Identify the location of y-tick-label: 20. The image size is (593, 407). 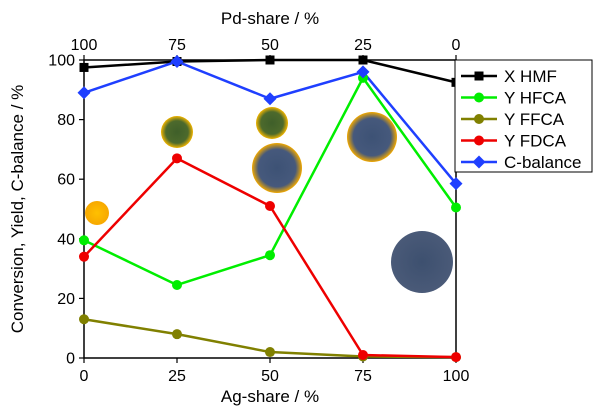
(66, 299).